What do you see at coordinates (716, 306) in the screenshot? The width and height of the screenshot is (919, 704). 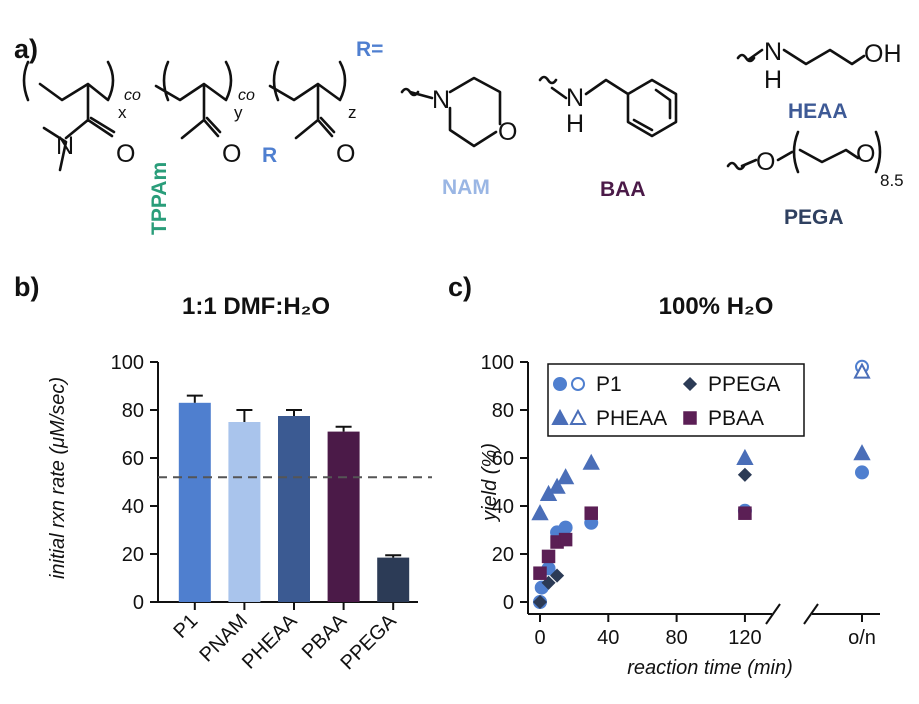 I see `chart-c-title: 100% H₂O` at bounding box center [716, 306].